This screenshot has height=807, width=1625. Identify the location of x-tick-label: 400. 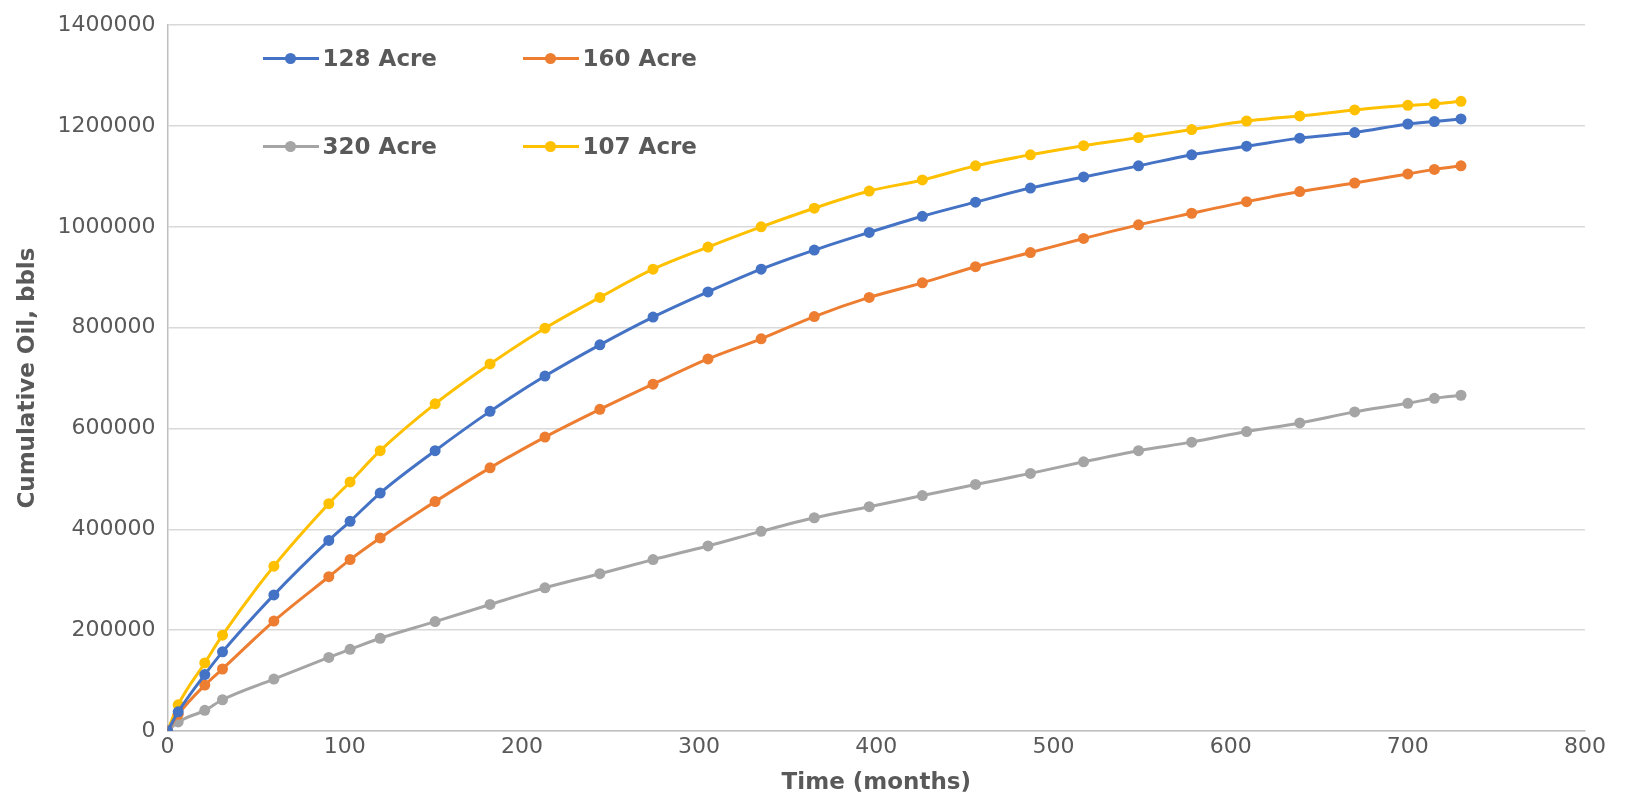
(876, 745).